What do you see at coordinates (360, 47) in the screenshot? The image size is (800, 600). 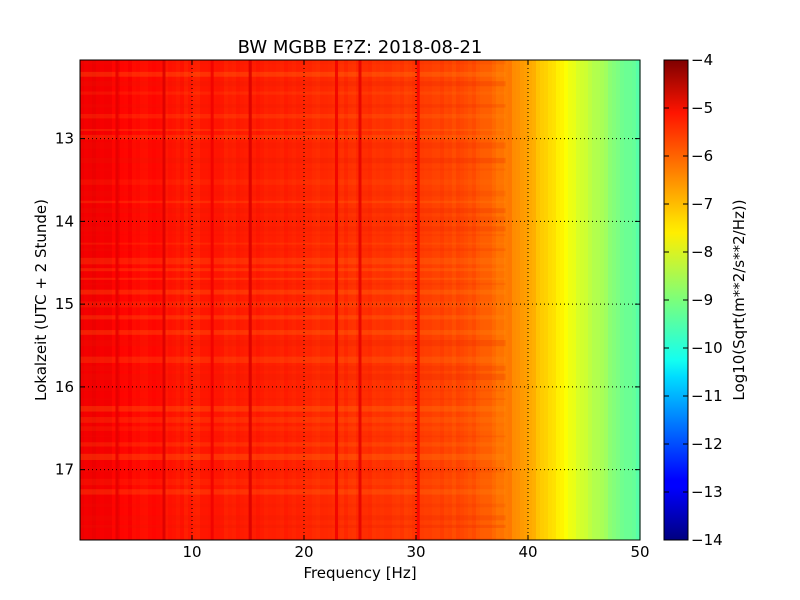 I see `chart-title: BW MGBB E?Z: 2018-08-21` at bounding box center [360, 47].